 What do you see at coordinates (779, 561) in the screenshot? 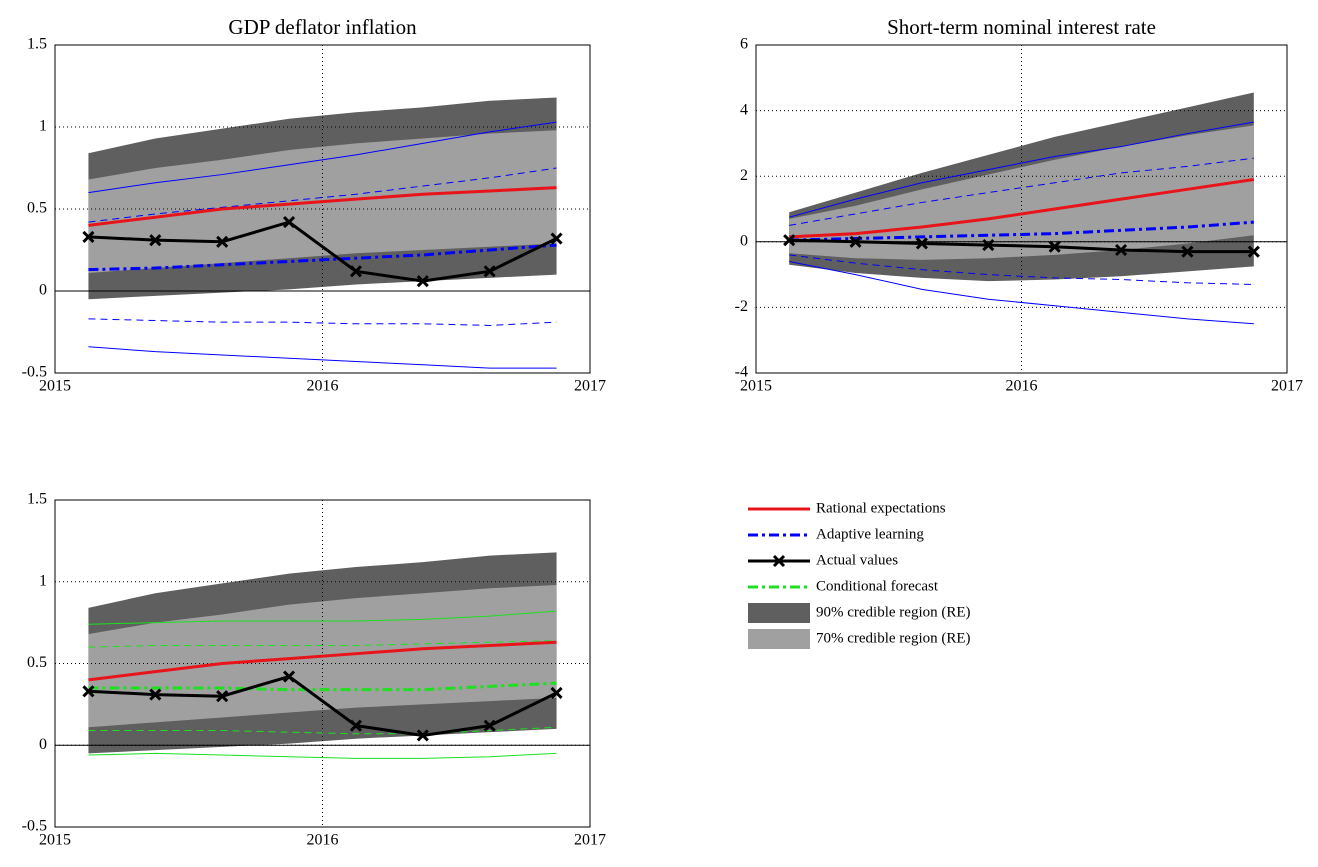
I see `legend-marker` at bounding box center [779, 561].